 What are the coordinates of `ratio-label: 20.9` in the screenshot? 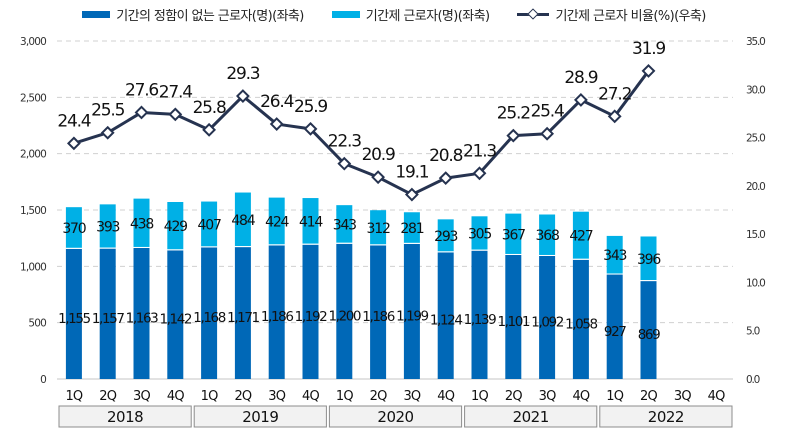 It's located at (378, 155).